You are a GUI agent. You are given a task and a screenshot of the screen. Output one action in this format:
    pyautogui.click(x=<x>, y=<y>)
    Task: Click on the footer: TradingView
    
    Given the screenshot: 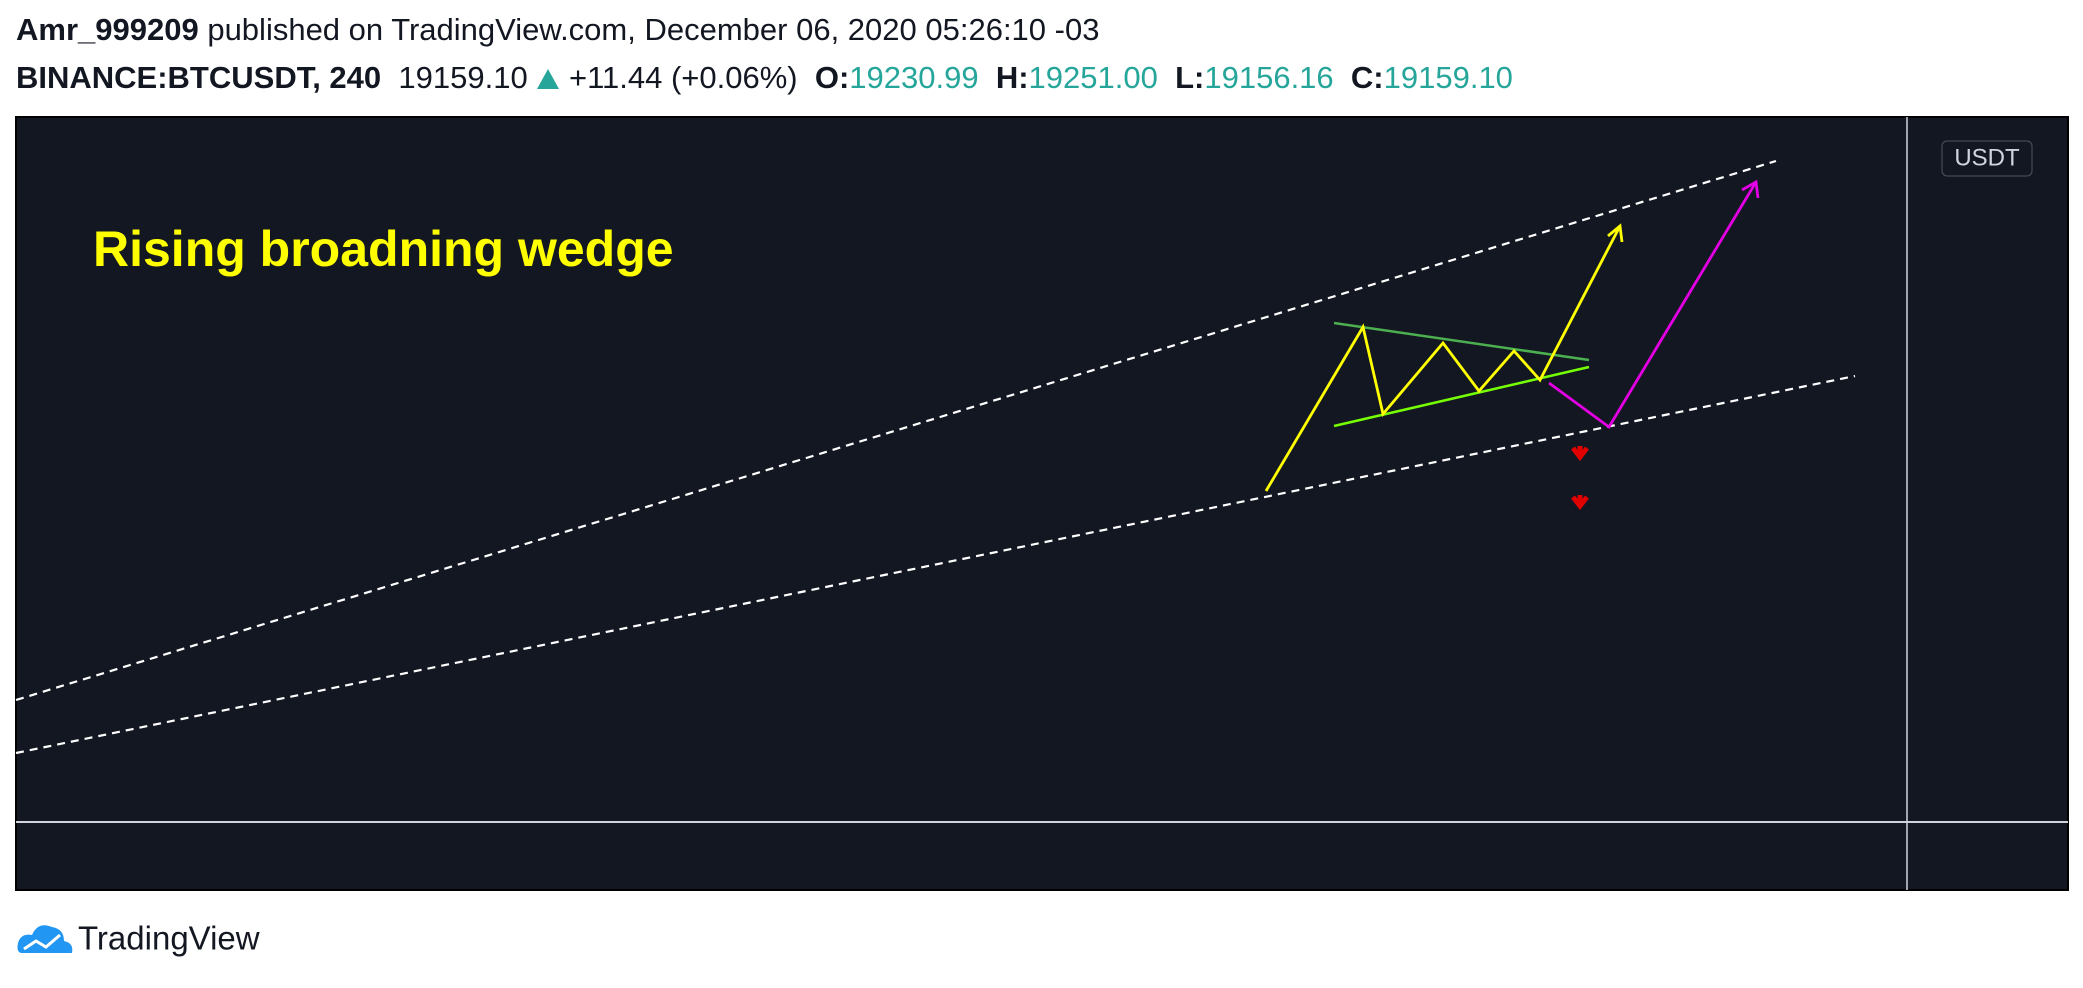 What is the action you would take?
    pyautogui.click(x=138, y=938)
    